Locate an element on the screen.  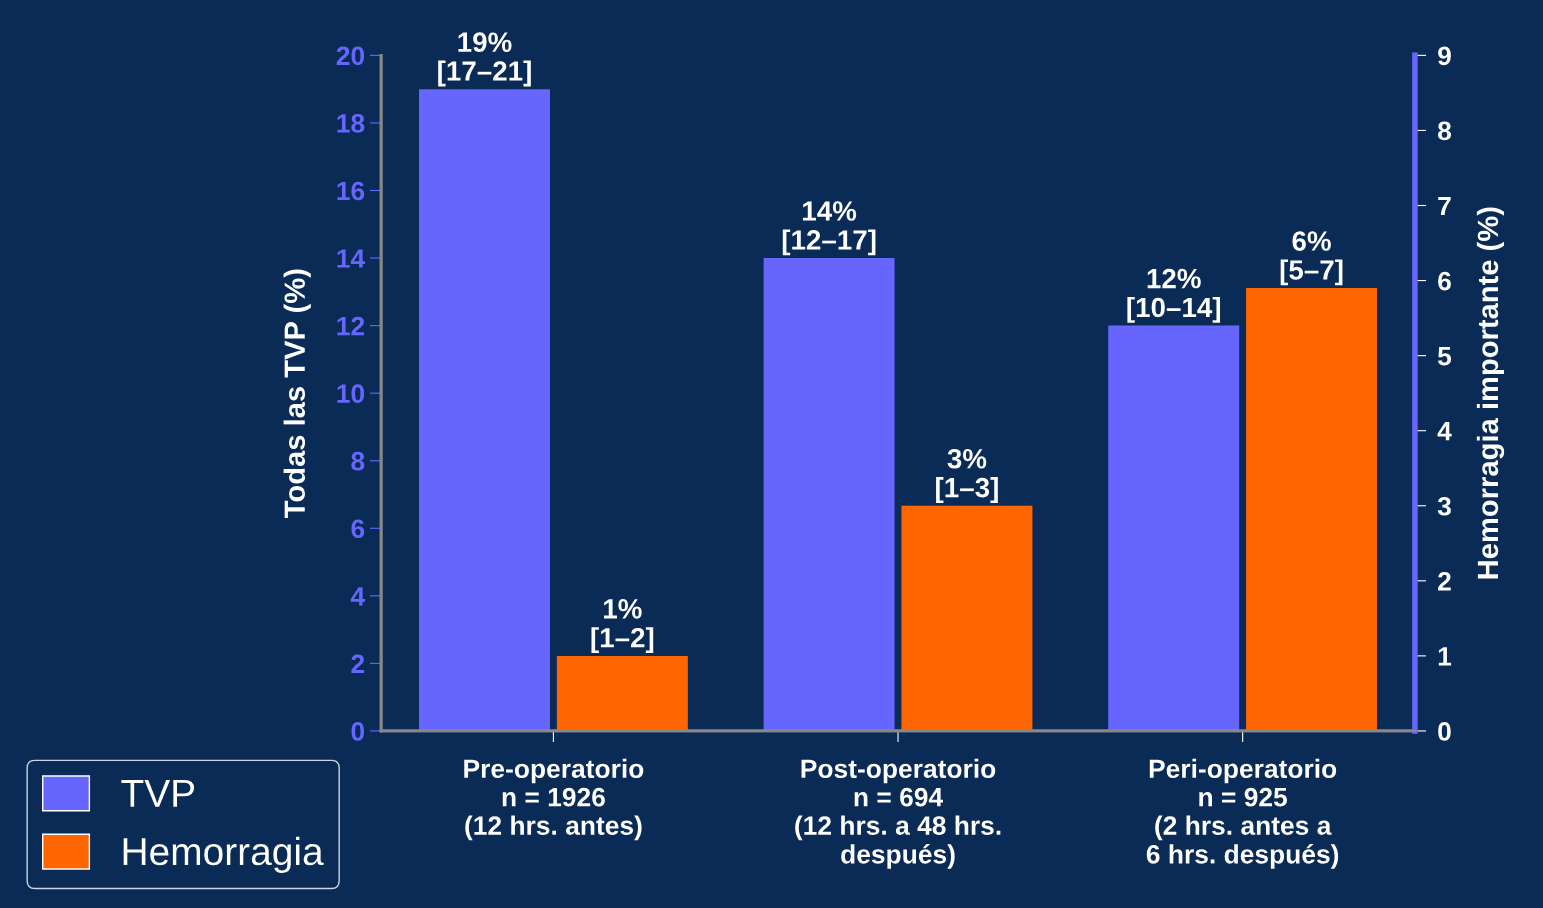
y2-tick-label: 6 is located at coordinates (1444, 281).